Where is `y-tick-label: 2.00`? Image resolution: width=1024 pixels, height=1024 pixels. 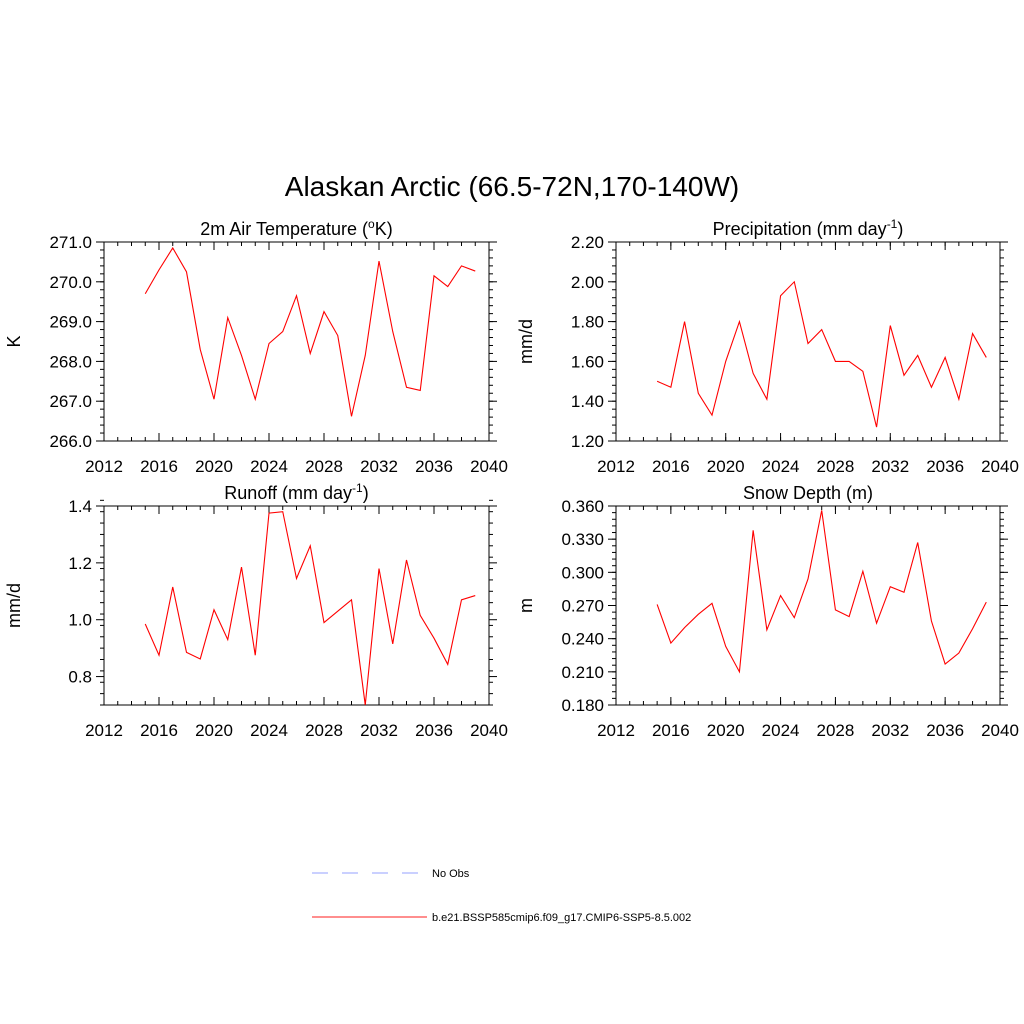 y-tick-label: 2.00 is located at coordinates (587, 282).